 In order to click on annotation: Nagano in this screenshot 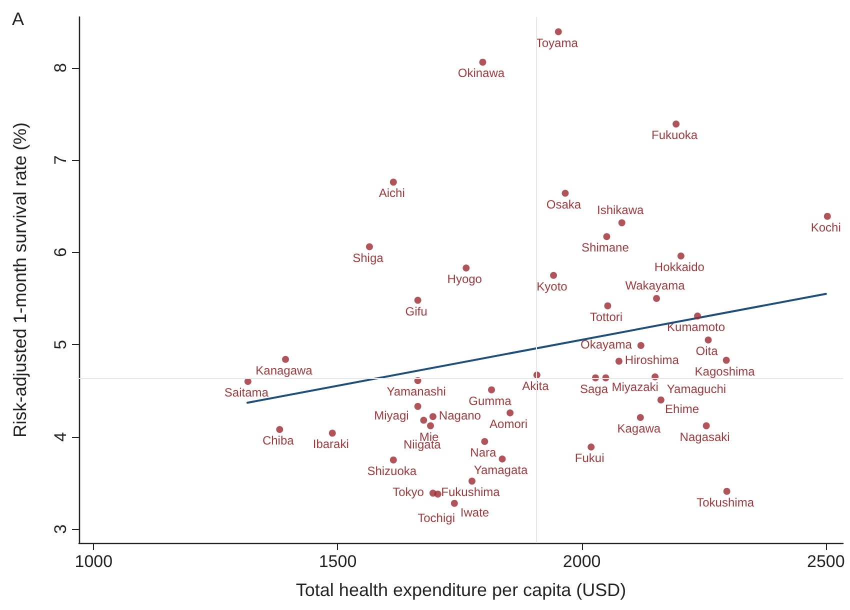, I will do `click(460, 415)`.